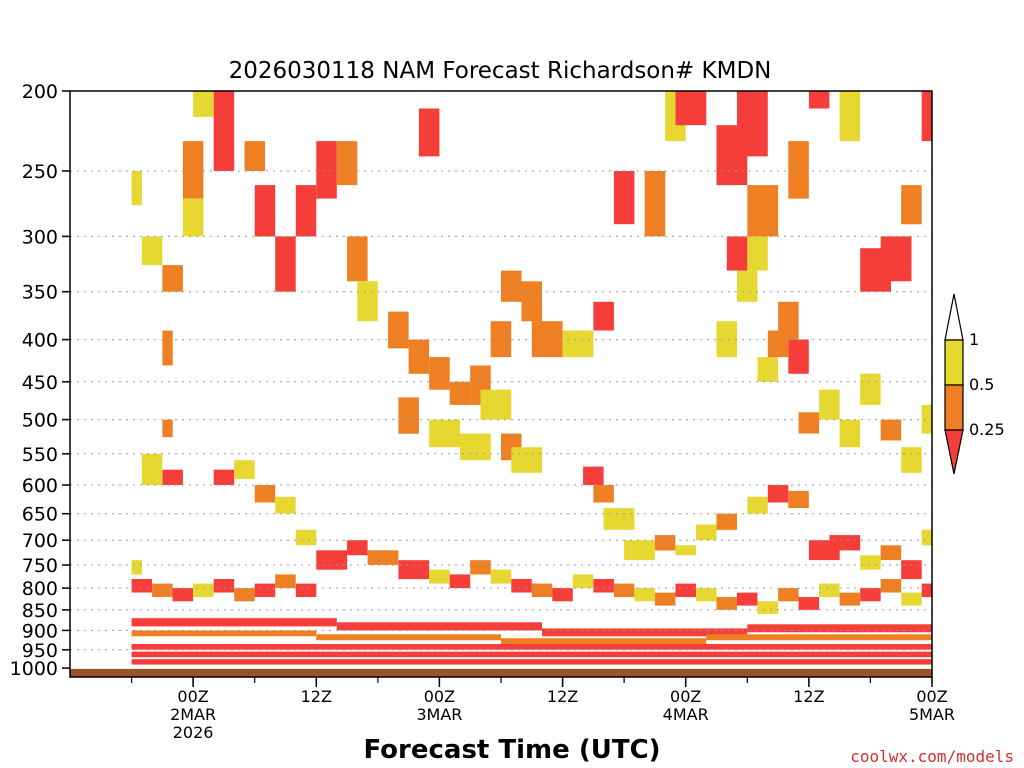 The height and width of the screenshot is (768, 1024). What do you see at coordinates (500, 71) in the screenshot?
I see `chart-title: 2026030118 NAM Forecast Richardson# KMDN` at bounding box center [500, 71].